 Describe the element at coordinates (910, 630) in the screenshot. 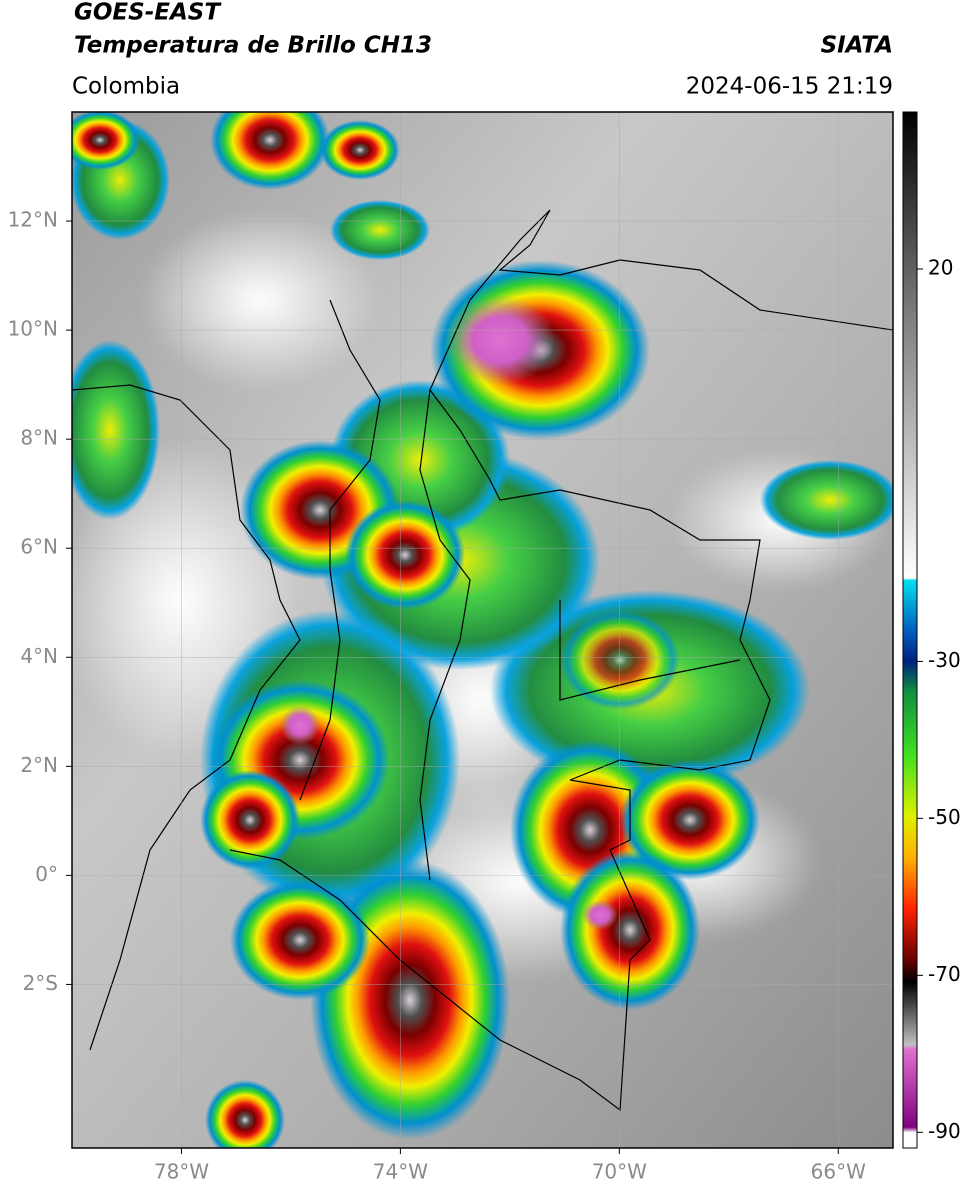

I see `colorbar` at that location.